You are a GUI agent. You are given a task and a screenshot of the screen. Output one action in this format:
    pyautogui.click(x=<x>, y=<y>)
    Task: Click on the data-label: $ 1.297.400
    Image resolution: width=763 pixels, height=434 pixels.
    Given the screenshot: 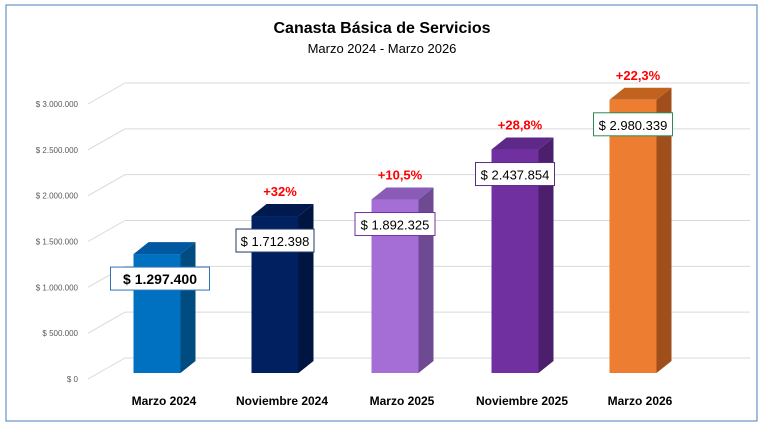 What is the action you would take?
    pyautogui.click(x=160, y=279)
    